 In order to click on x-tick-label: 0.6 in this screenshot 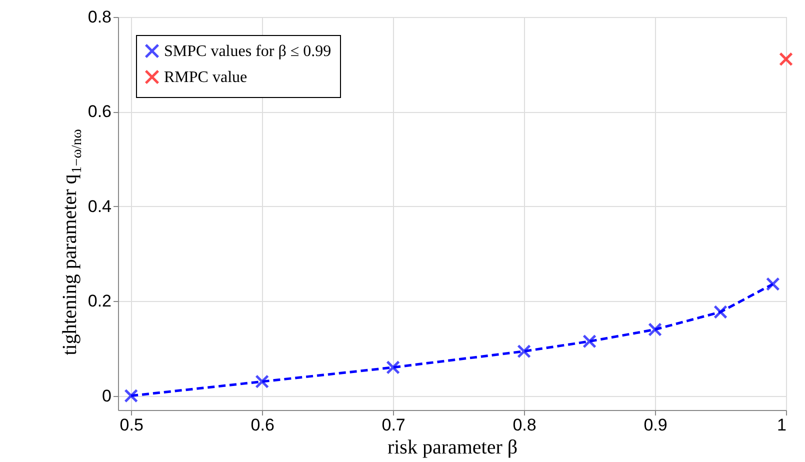, I will do `click(262, 425)`.